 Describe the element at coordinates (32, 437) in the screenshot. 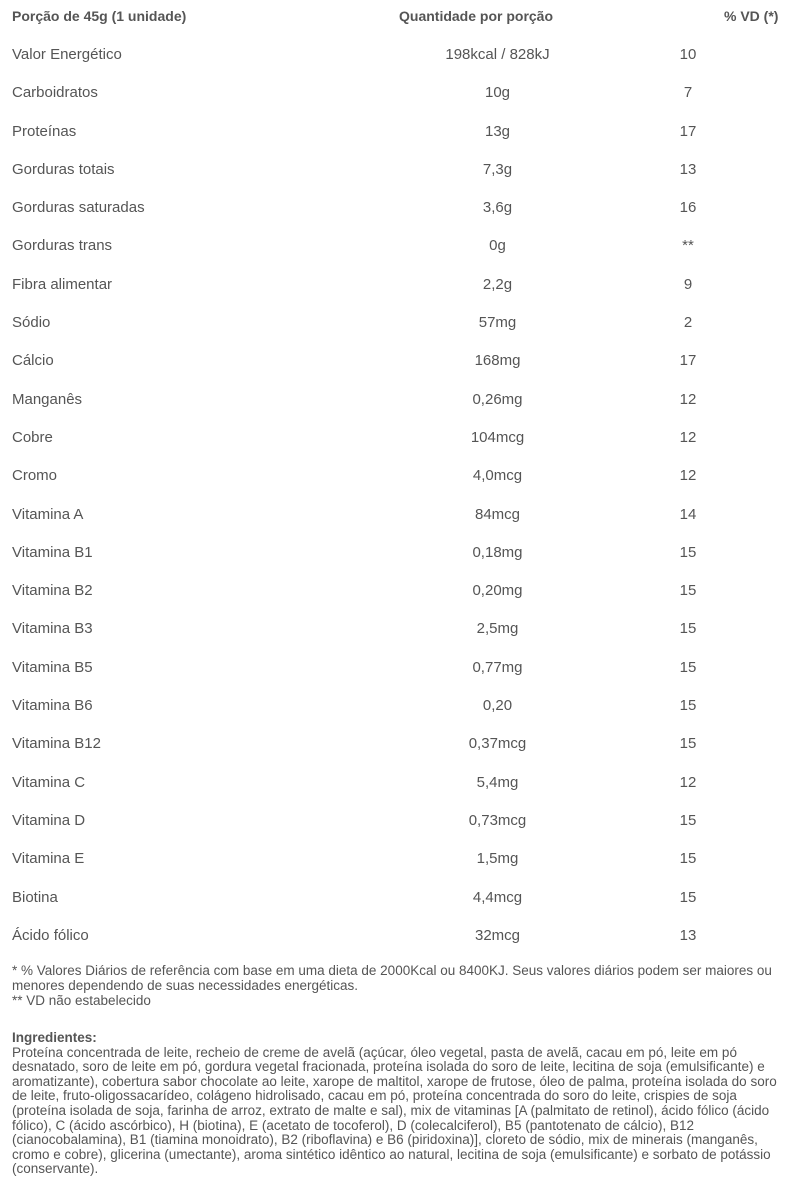

I see `nutrient-name: Cobre` at that location.